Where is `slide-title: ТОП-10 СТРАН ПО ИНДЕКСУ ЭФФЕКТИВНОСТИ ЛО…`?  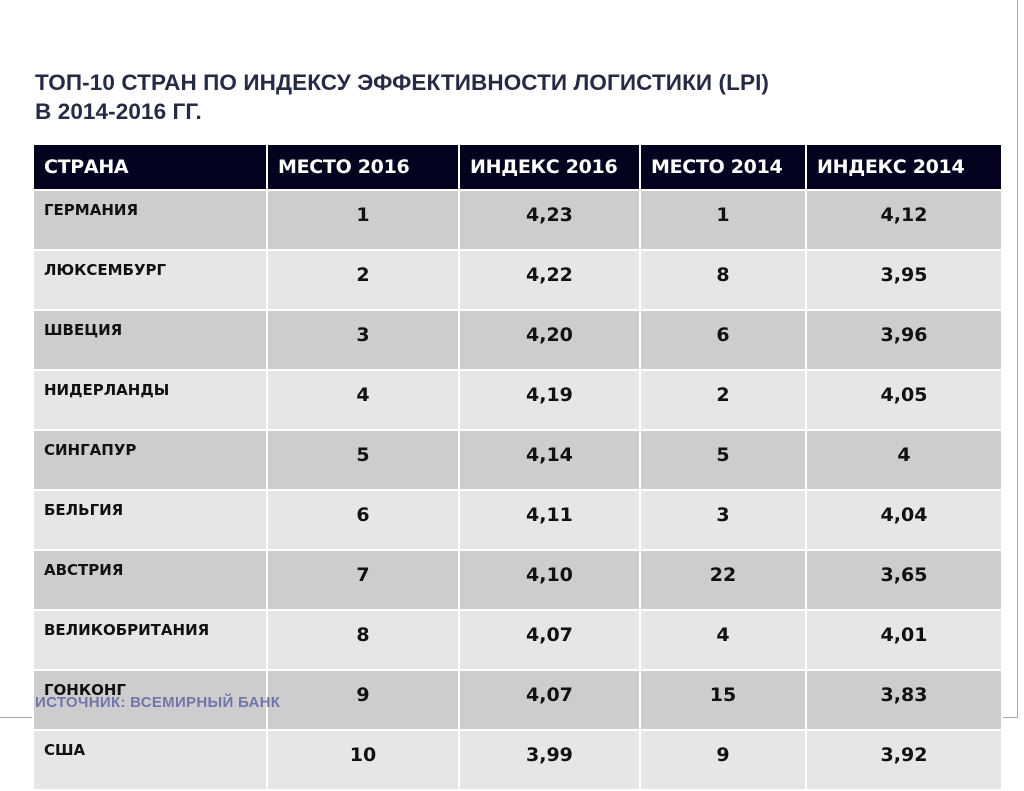 slide-title: ТОП-10 СТРАН ПО ИНДЕКСУ ЭФФЕКТИВНОСТИ ЛО… is located at coordinates (505, 97).